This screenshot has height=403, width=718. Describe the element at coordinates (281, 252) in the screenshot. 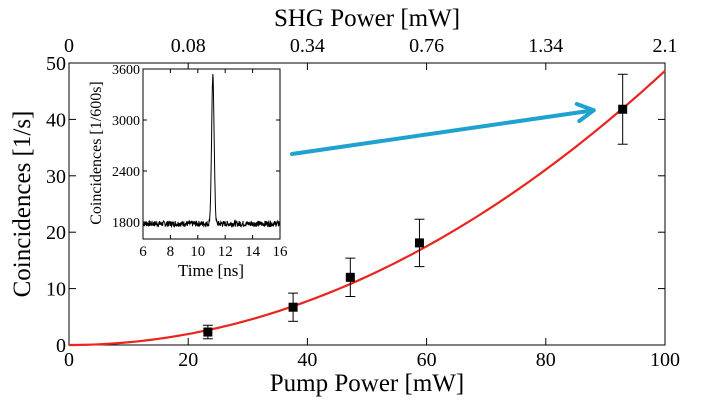

I see `inset-x-tick-label: 16` at that location.